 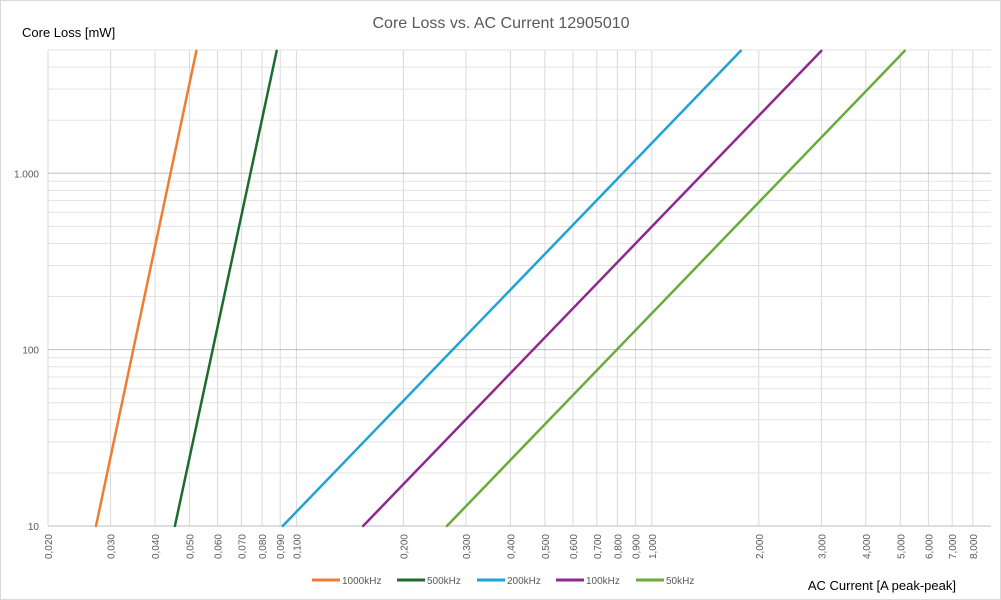 What do you see at coordinates (901, 546) in the screenshot?
I see `x-tick-label: 5,000` at bounding box center [901, 546].